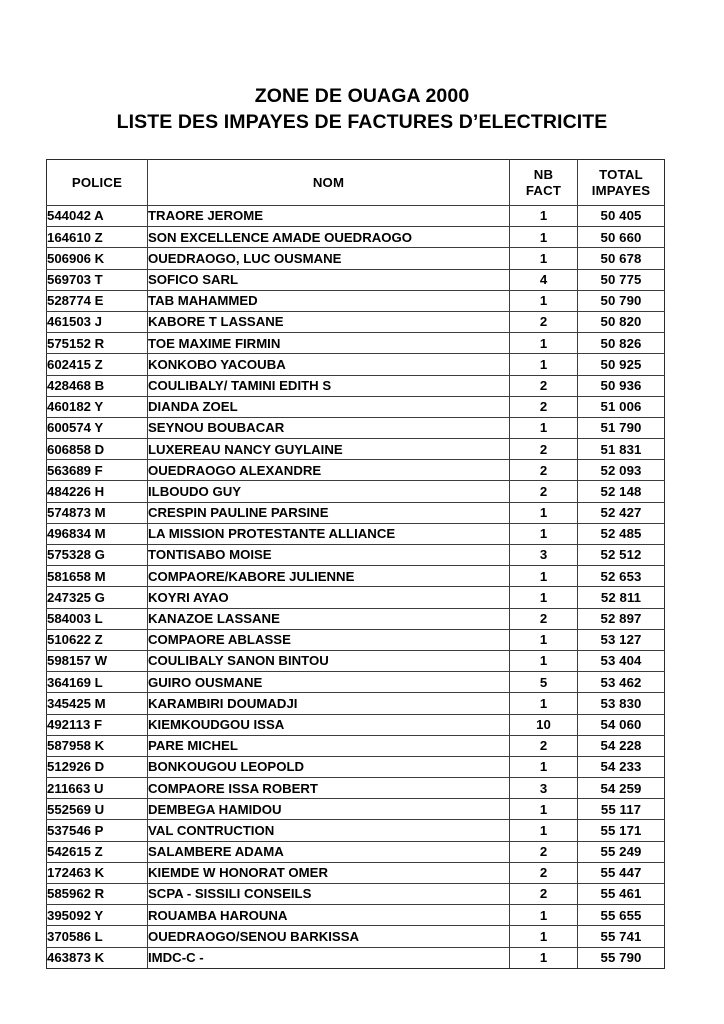 This screenshot has width=724, height=1024. I want to click on table-row: 510622 Z COMPAORE ABLASSE 1 53 127, so click(355, 639).